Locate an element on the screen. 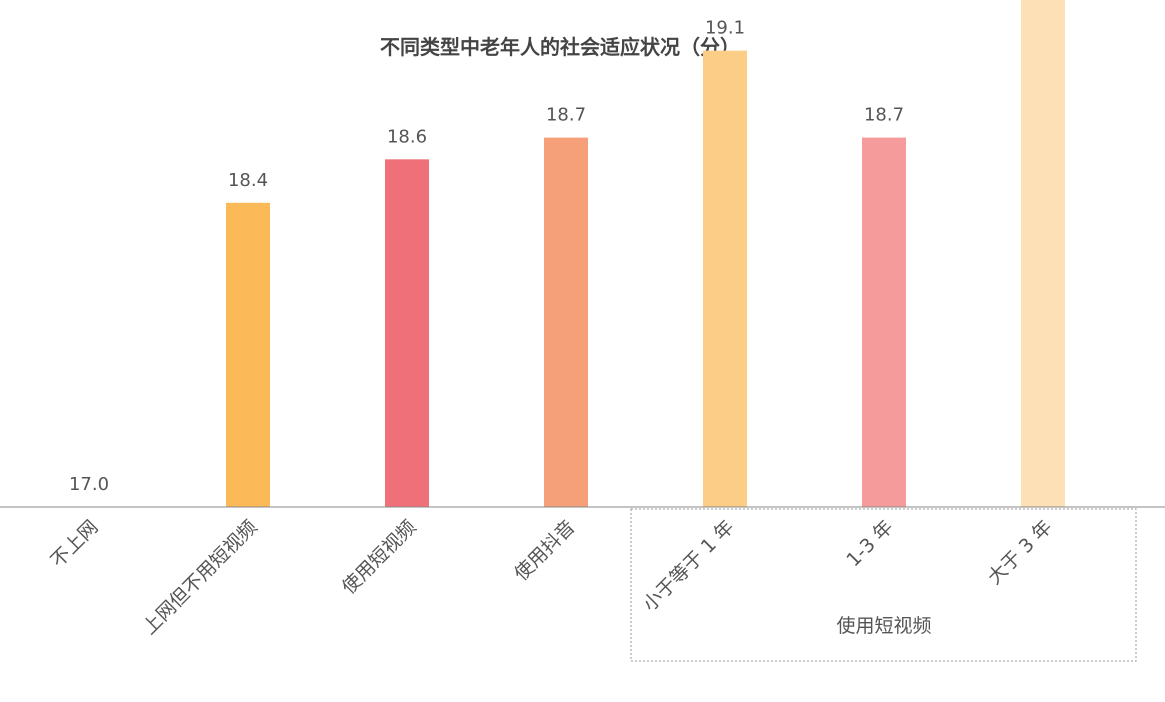 The height and width of the screenshot is (702, 1165). category-label-1: 不上网 is located at coordinates (75, 544).